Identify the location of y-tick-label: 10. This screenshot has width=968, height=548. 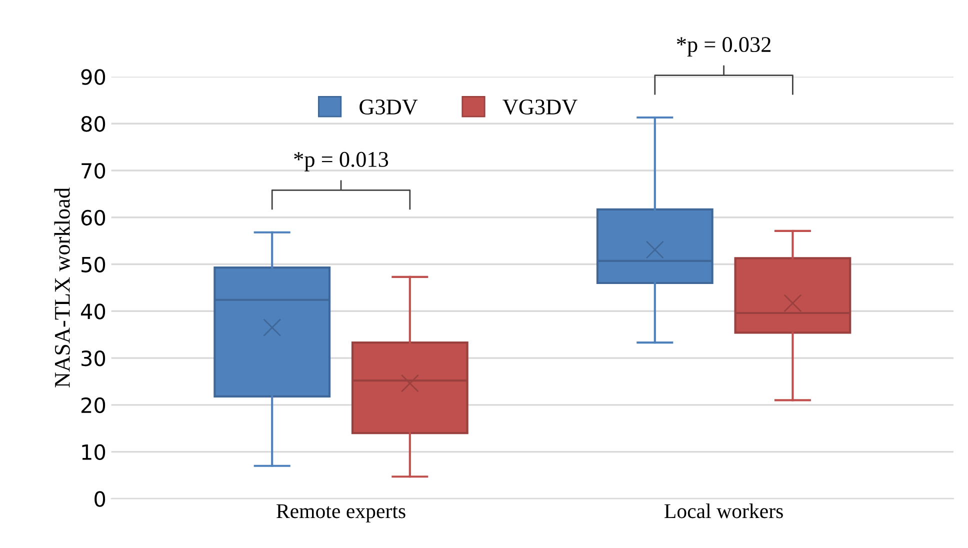
(94, 452).